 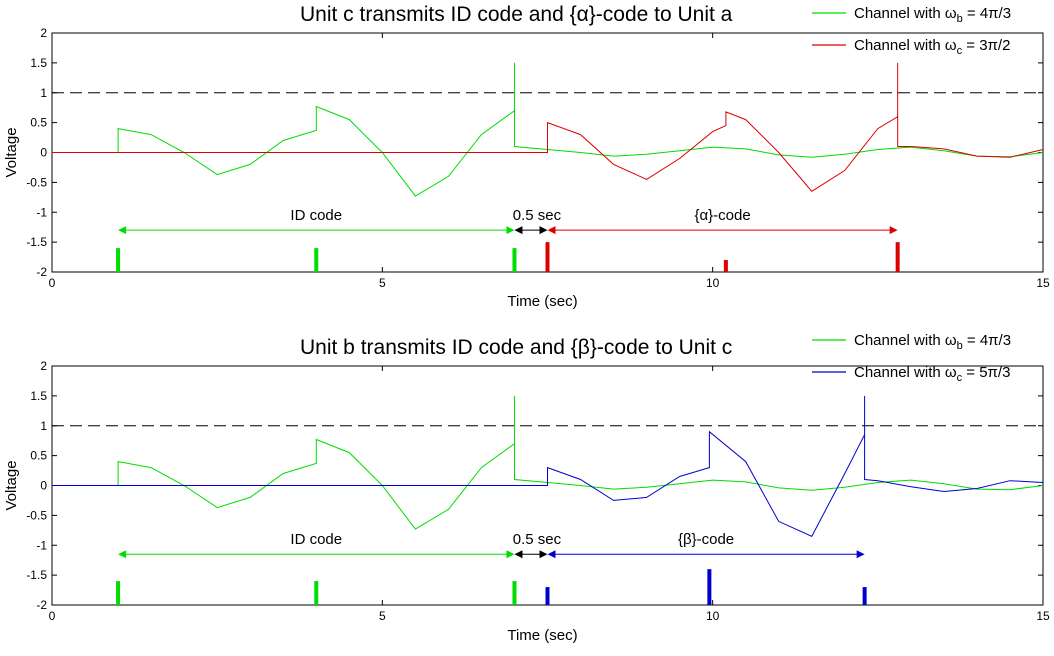 I want to click on annotation-label: {β}-code, so click(x=706, y=539).